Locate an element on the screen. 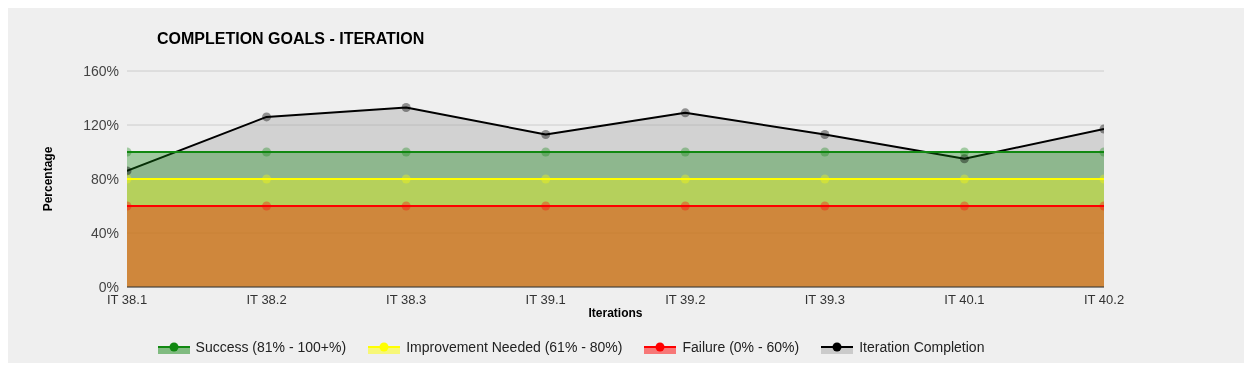 This screenshot has width=1252, height=371. legend-label: Failure (0% - 60%) is located at coordinates (740, 347).